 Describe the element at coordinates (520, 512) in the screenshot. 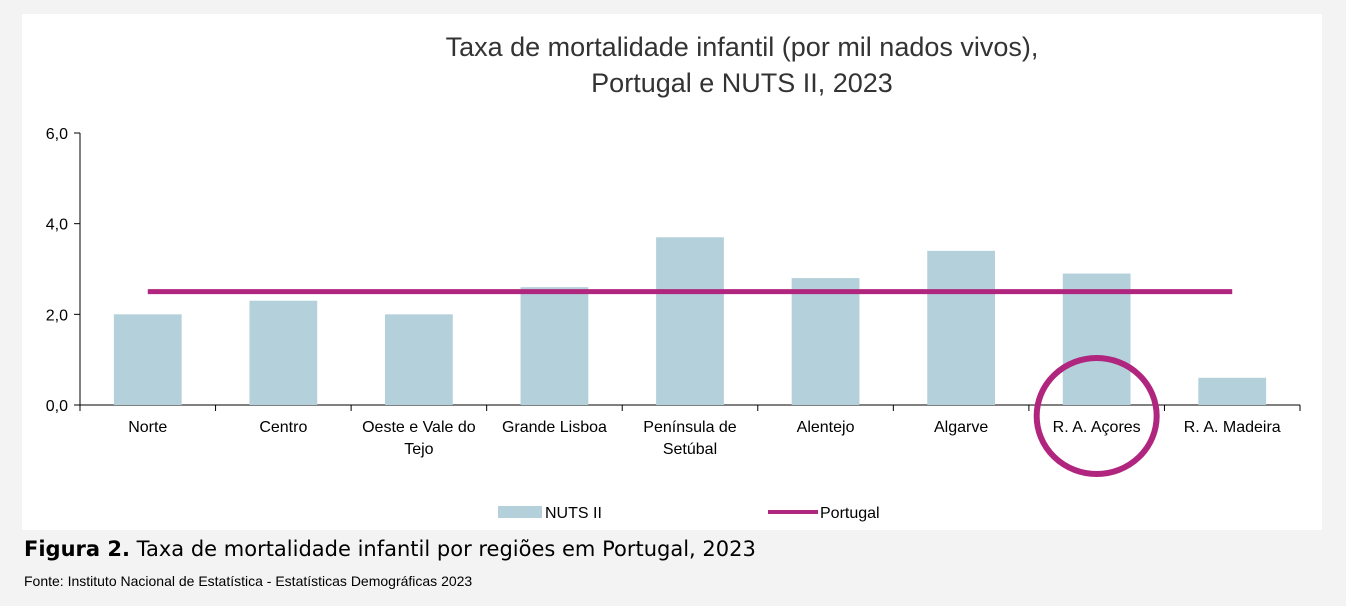

I see `legend-swatch-nuts` at that location.